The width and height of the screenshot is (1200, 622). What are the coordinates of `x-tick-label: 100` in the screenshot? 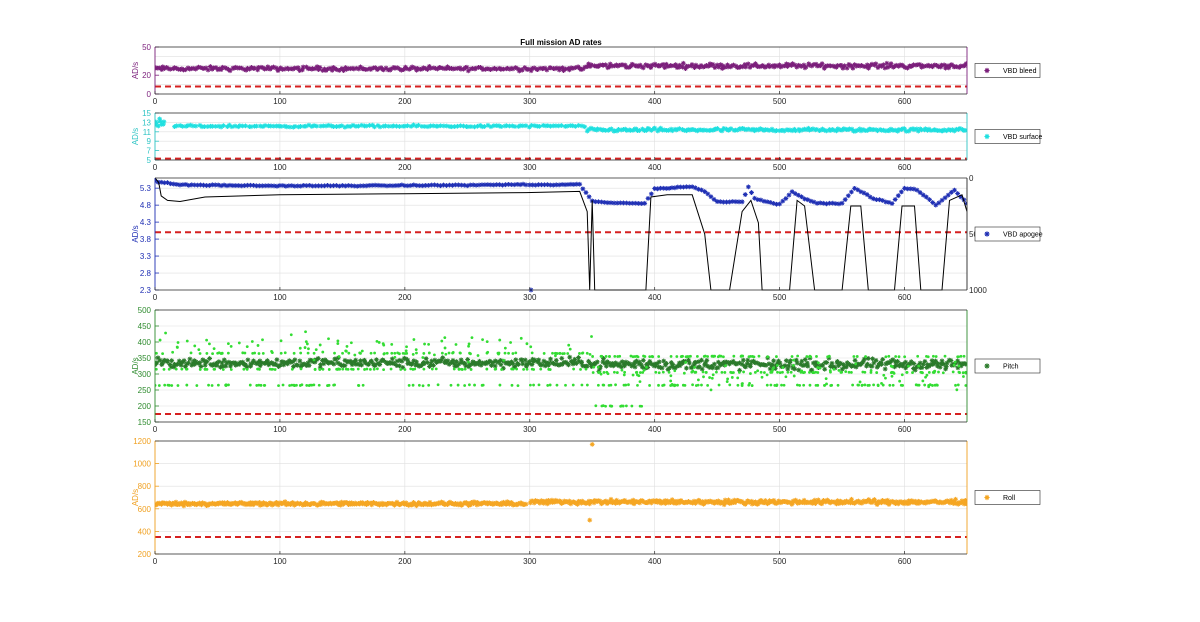 It's located at (280, 429).